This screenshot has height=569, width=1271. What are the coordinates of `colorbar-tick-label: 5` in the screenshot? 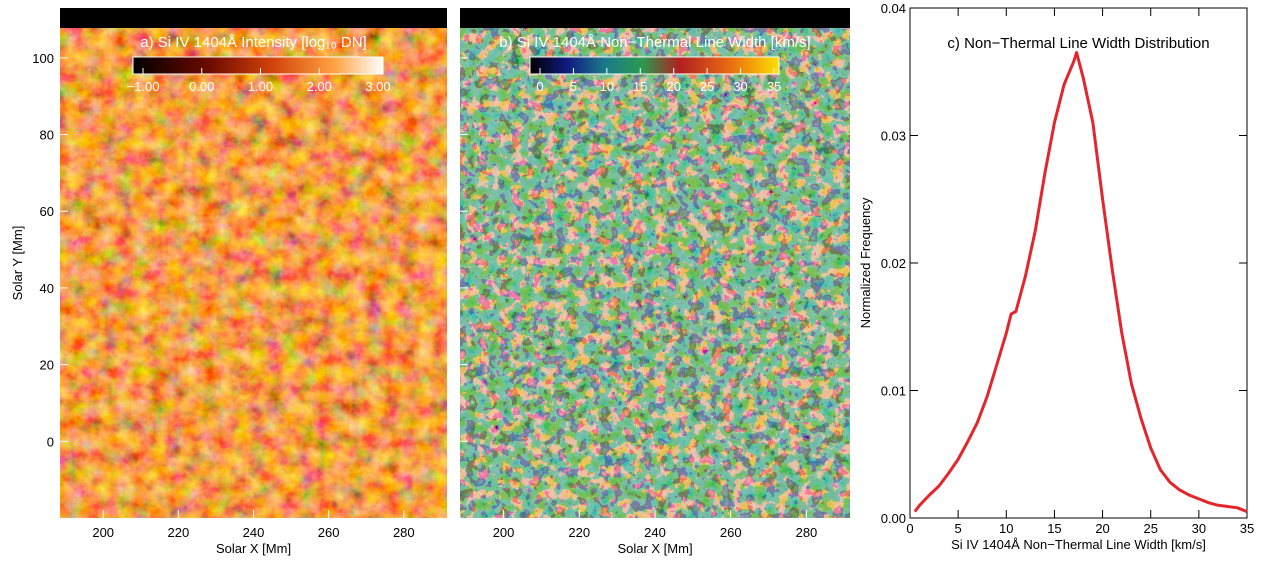 It's located at (573, 86).